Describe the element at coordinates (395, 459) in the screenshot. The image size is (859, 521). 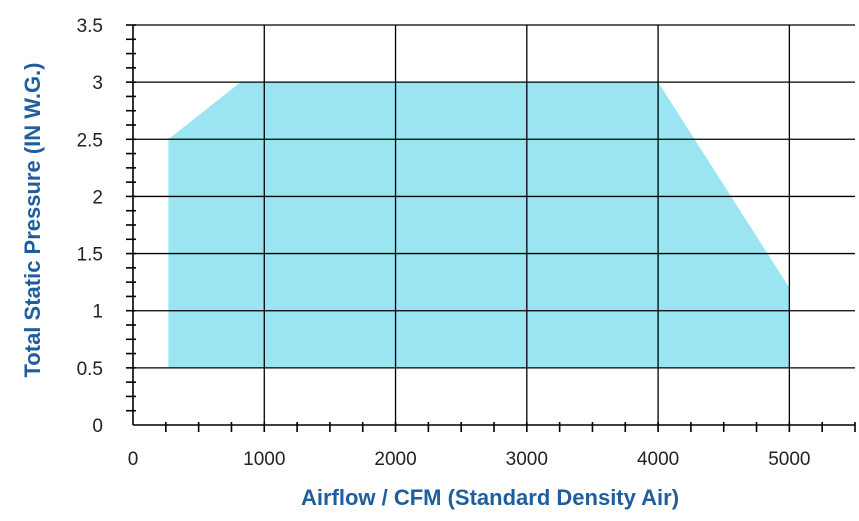
I see `x-tick-label: 2000` at that location.